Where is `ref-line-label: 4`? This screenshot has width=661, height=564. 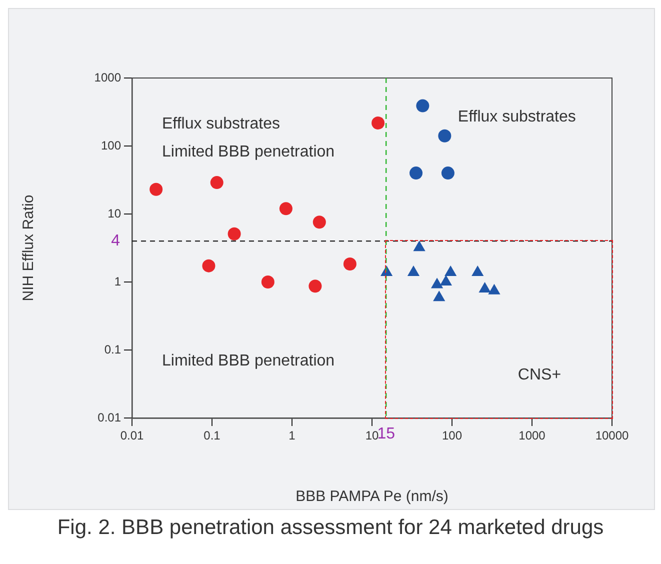
ref-line-label: 4 is located at coordinates (115, 241).